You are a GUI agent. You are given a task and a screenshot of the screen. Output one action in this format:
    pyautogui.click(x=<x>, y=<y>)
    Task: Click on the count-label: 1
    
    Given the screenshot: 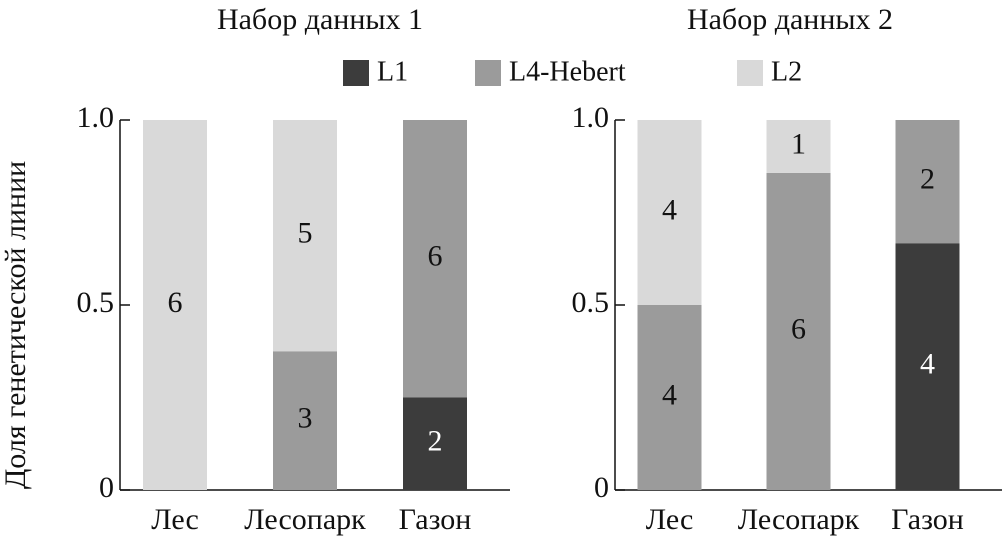 What is the action you would take?
    pyautogui.click(x=798, y=143)
    